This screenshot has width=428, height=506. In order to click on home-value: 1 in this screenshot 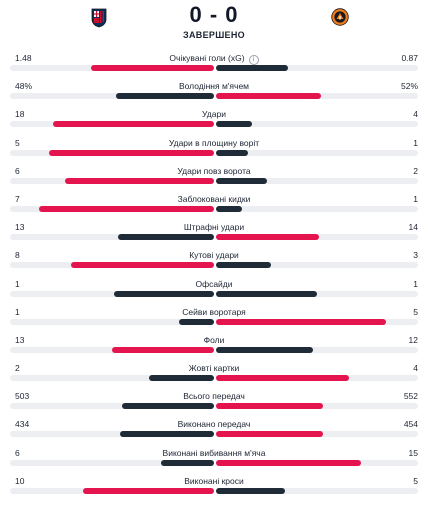, I will do `click(17, 283)`.